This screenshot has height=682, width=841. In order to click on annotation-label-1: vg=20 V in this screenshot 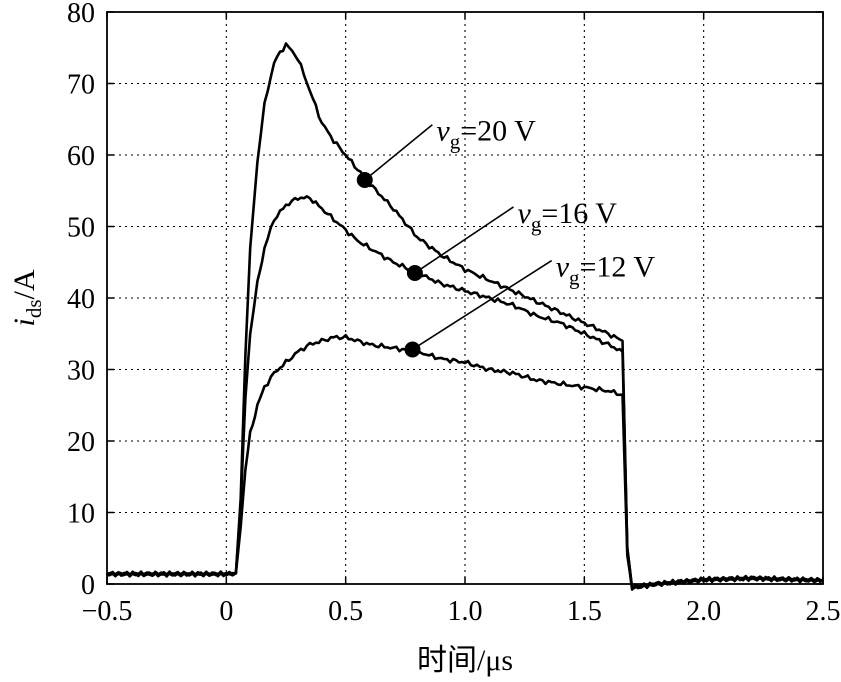, I will do `click(486, 134)`.